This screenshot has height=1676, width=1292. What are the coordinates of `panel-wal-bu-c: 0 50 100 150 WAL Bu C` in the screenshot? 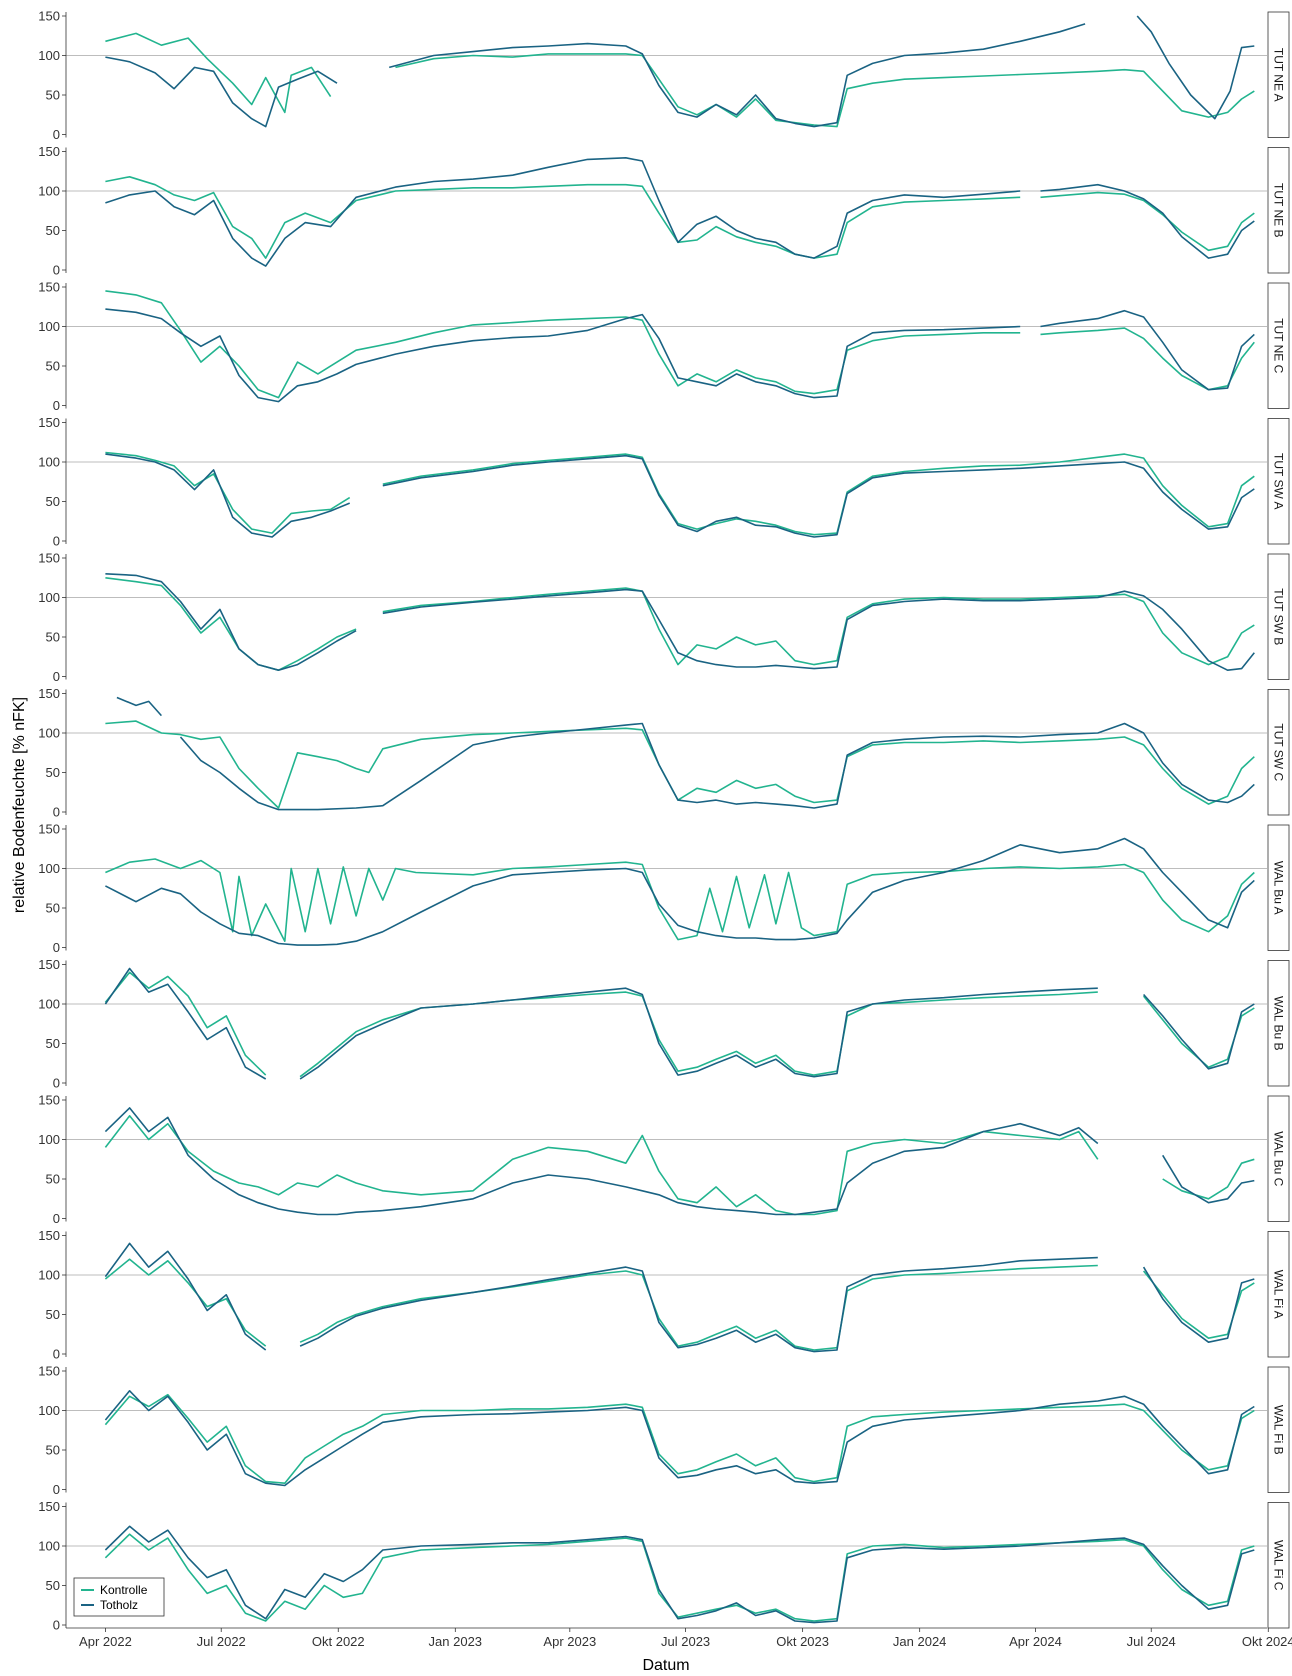 It's located at (664, 1159).